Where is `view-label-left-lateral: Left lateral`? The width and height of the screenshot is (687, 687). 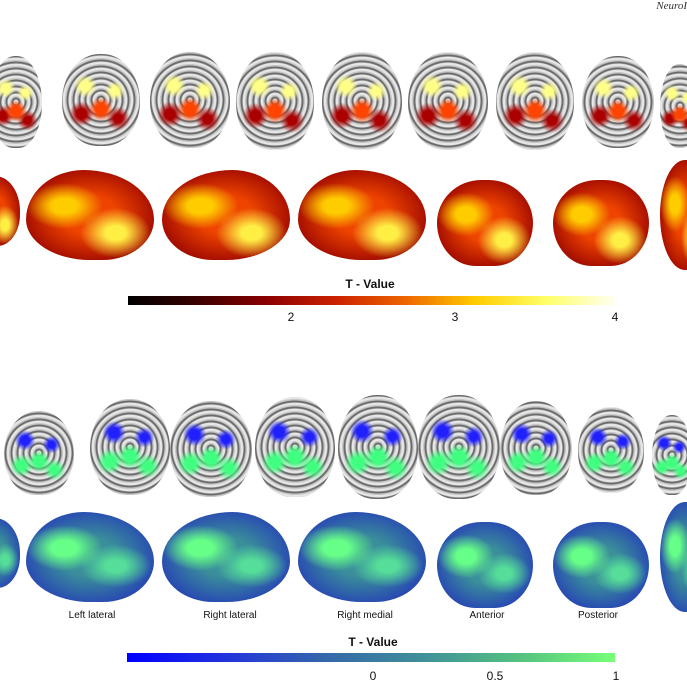 view-label-left-lateral: Left lateral is located at coordinates (92, 615).